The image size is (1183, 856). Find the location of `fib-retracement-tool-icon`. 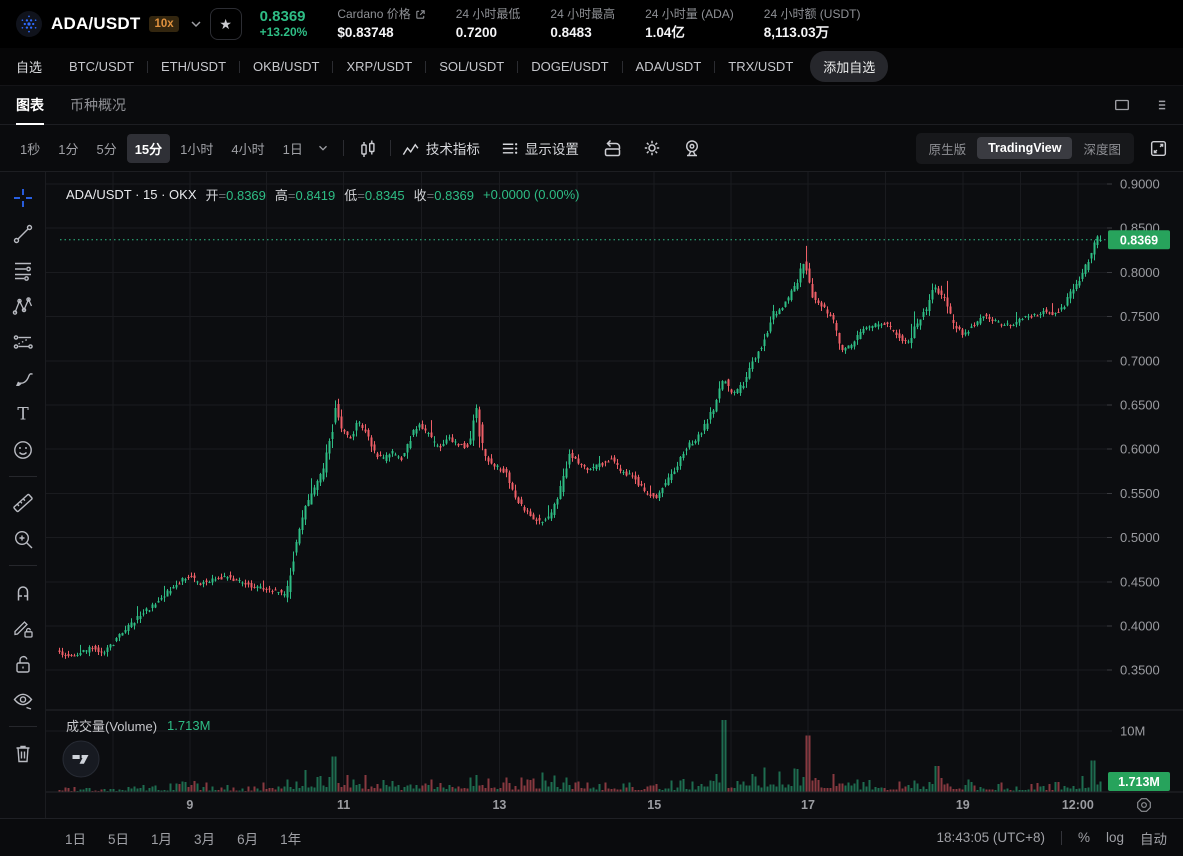

fib-retracement-tool-icon is located at coordinates (23, 270).